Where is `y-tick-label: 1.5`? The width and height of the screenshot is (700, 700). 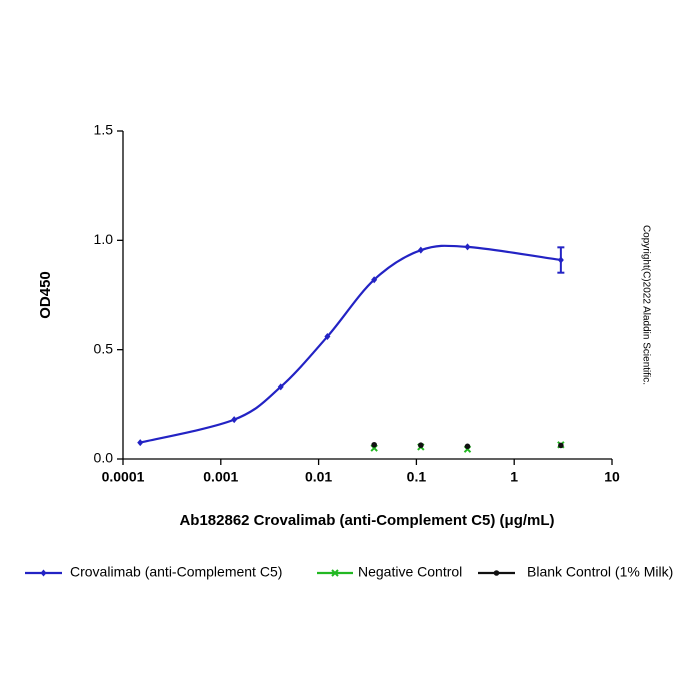
y-tick-label: 1.5 is located at coordinates (104, 130).